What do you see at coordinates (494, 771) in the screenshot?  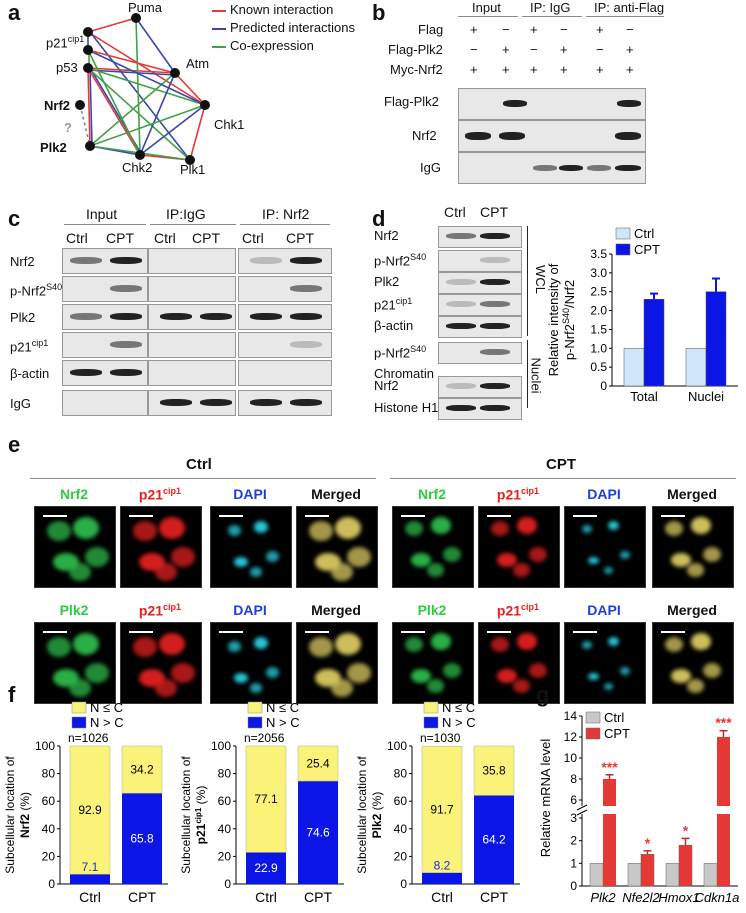 I see `f-yellow-value: 35.8` at bounding box center [494, 771].